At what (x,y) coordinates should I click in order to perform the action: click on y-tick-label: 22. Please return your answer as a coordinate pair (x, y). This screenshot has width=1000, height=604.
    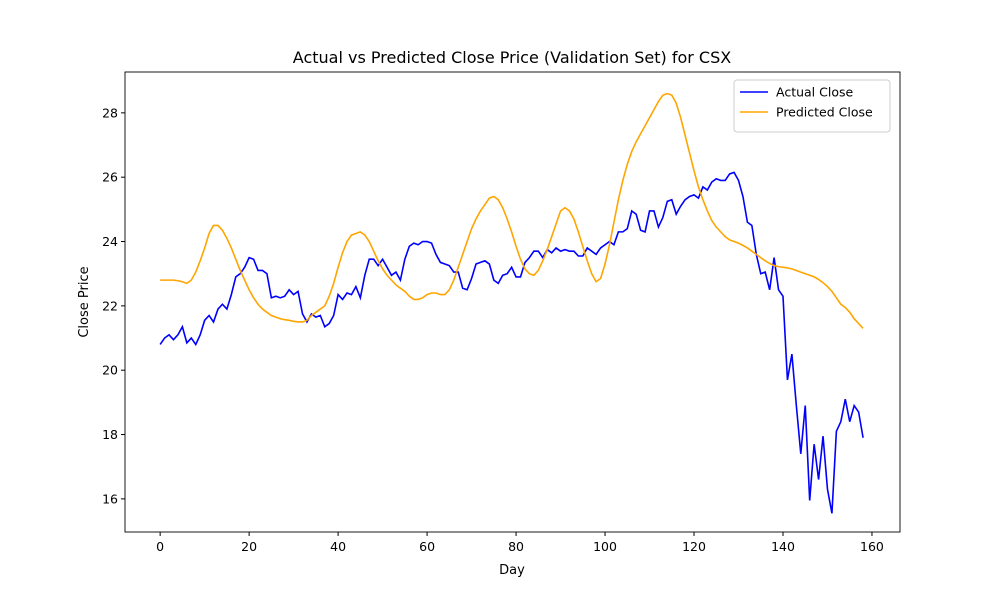
    Looking at the image, I should click on (110, 305).